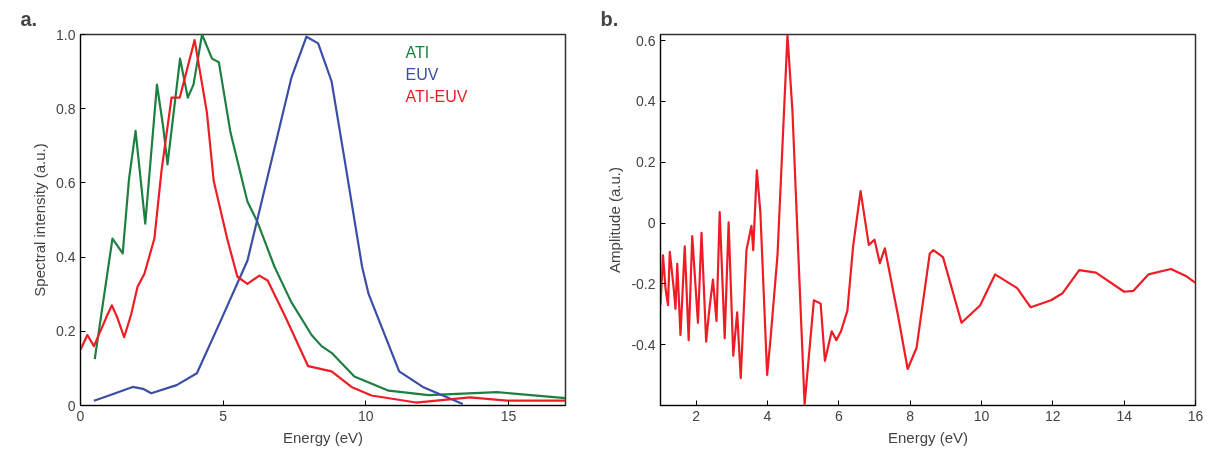  What do you see at coordinates (643, 344) in the screenshot?
I see `y-tick-label: -0.4` at bounding box center [643, 344].